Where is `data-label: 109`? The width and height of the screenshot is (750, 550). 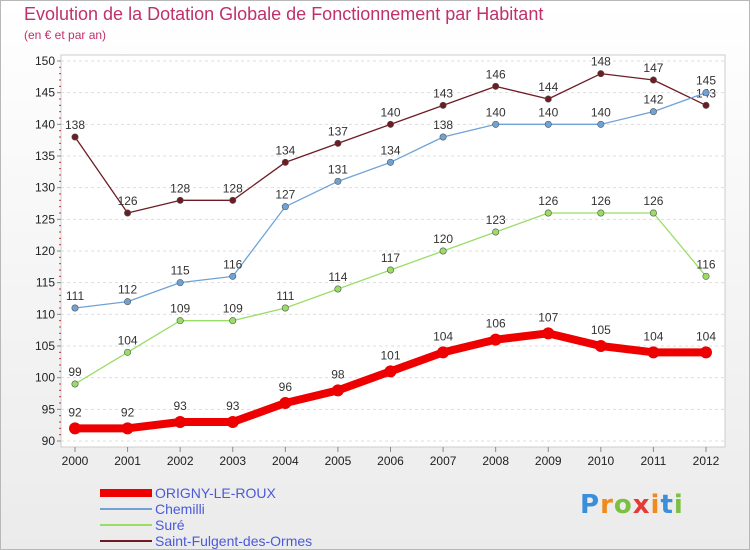
data-label: 109 is located at coordinates (233, 309).